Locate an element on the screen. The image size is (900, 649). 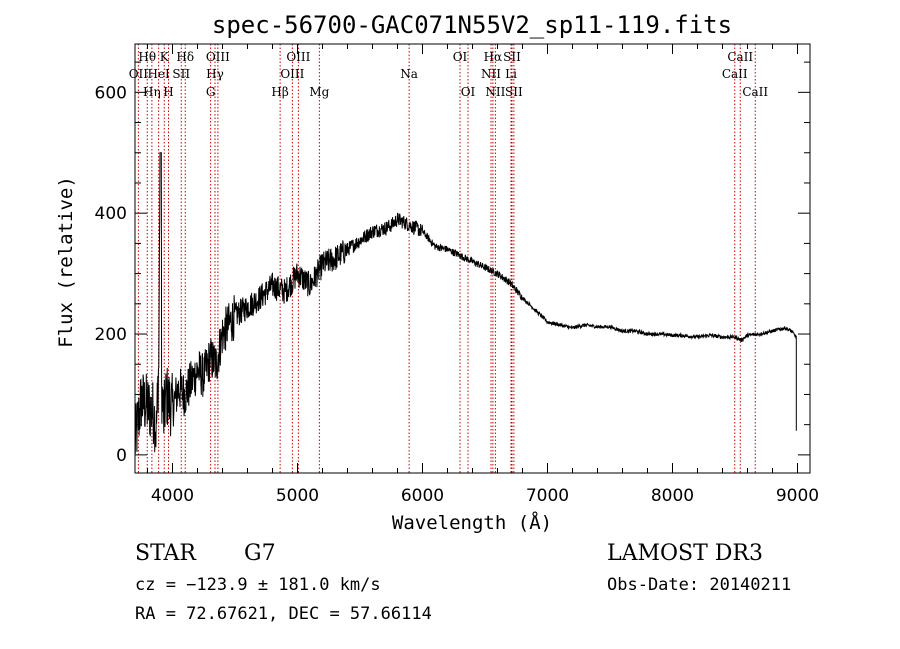
line-label-25: CaII is located at coordinates (740, 57).